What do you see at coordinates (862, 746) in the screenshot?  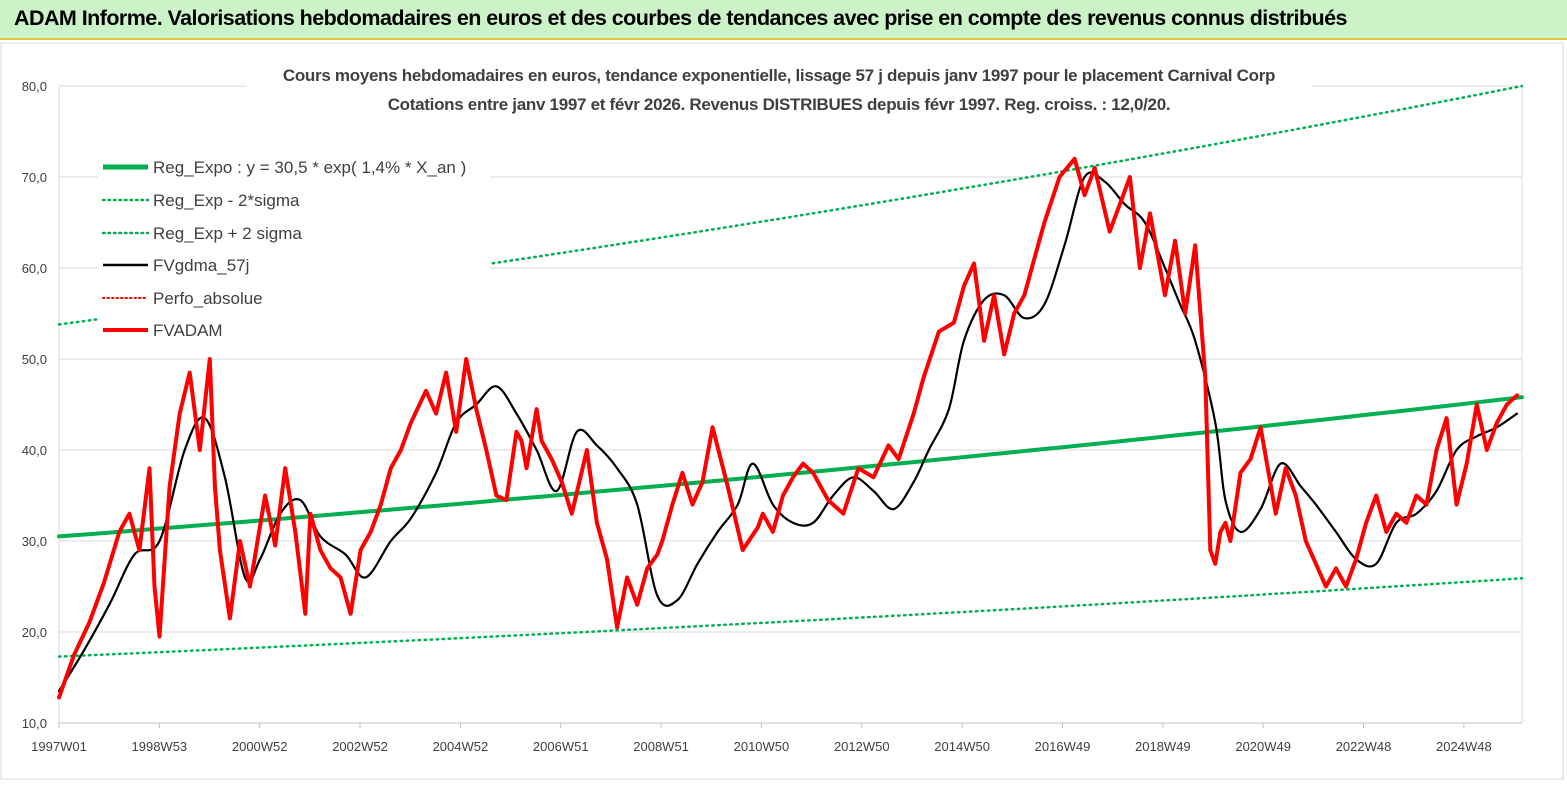 I see `x-tick-label: 2012W50` at bounding box center [862, 746].